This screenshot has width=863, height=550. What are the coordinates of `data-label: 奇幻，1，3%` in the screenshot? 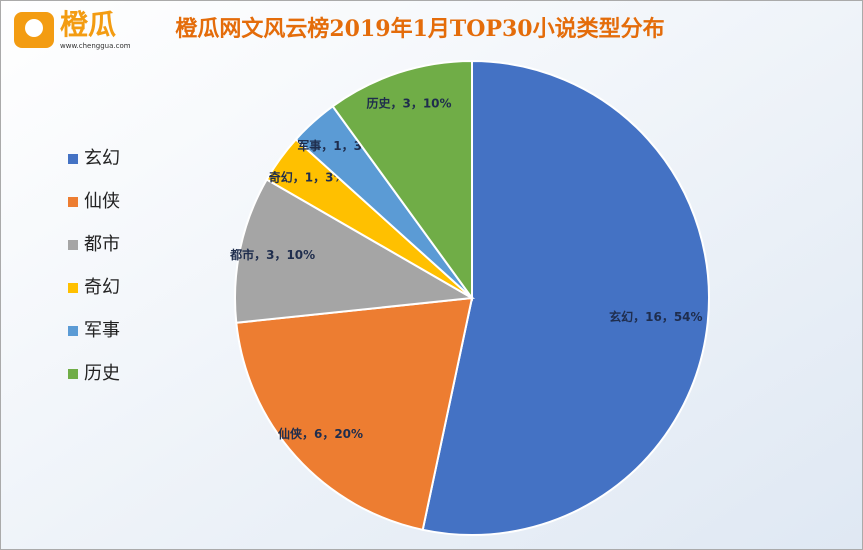 It's located at (307, 177).